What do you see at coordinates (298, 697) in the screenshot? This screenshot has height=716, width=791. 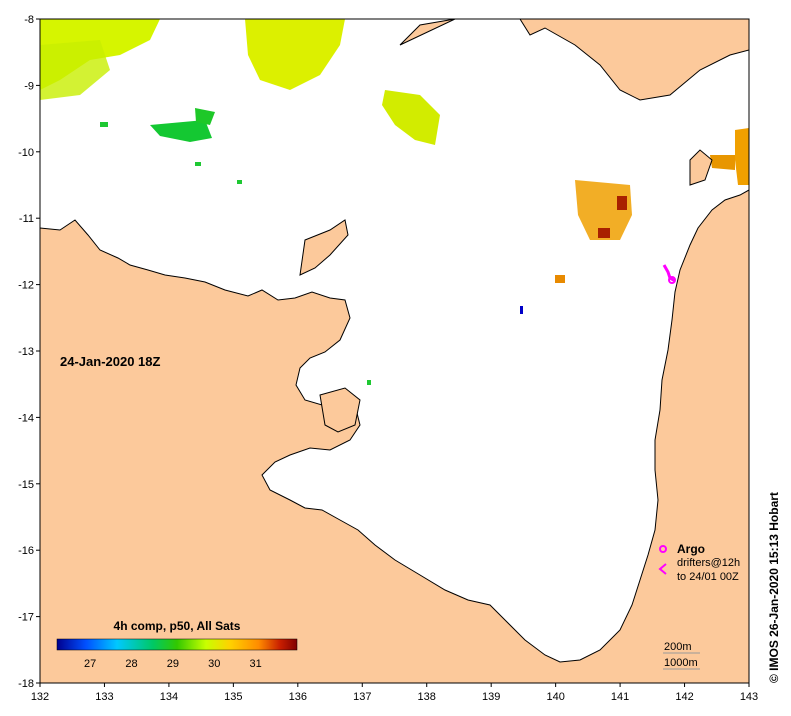 I see `lon-tick-label: 136` at bounding box center [298, 697].